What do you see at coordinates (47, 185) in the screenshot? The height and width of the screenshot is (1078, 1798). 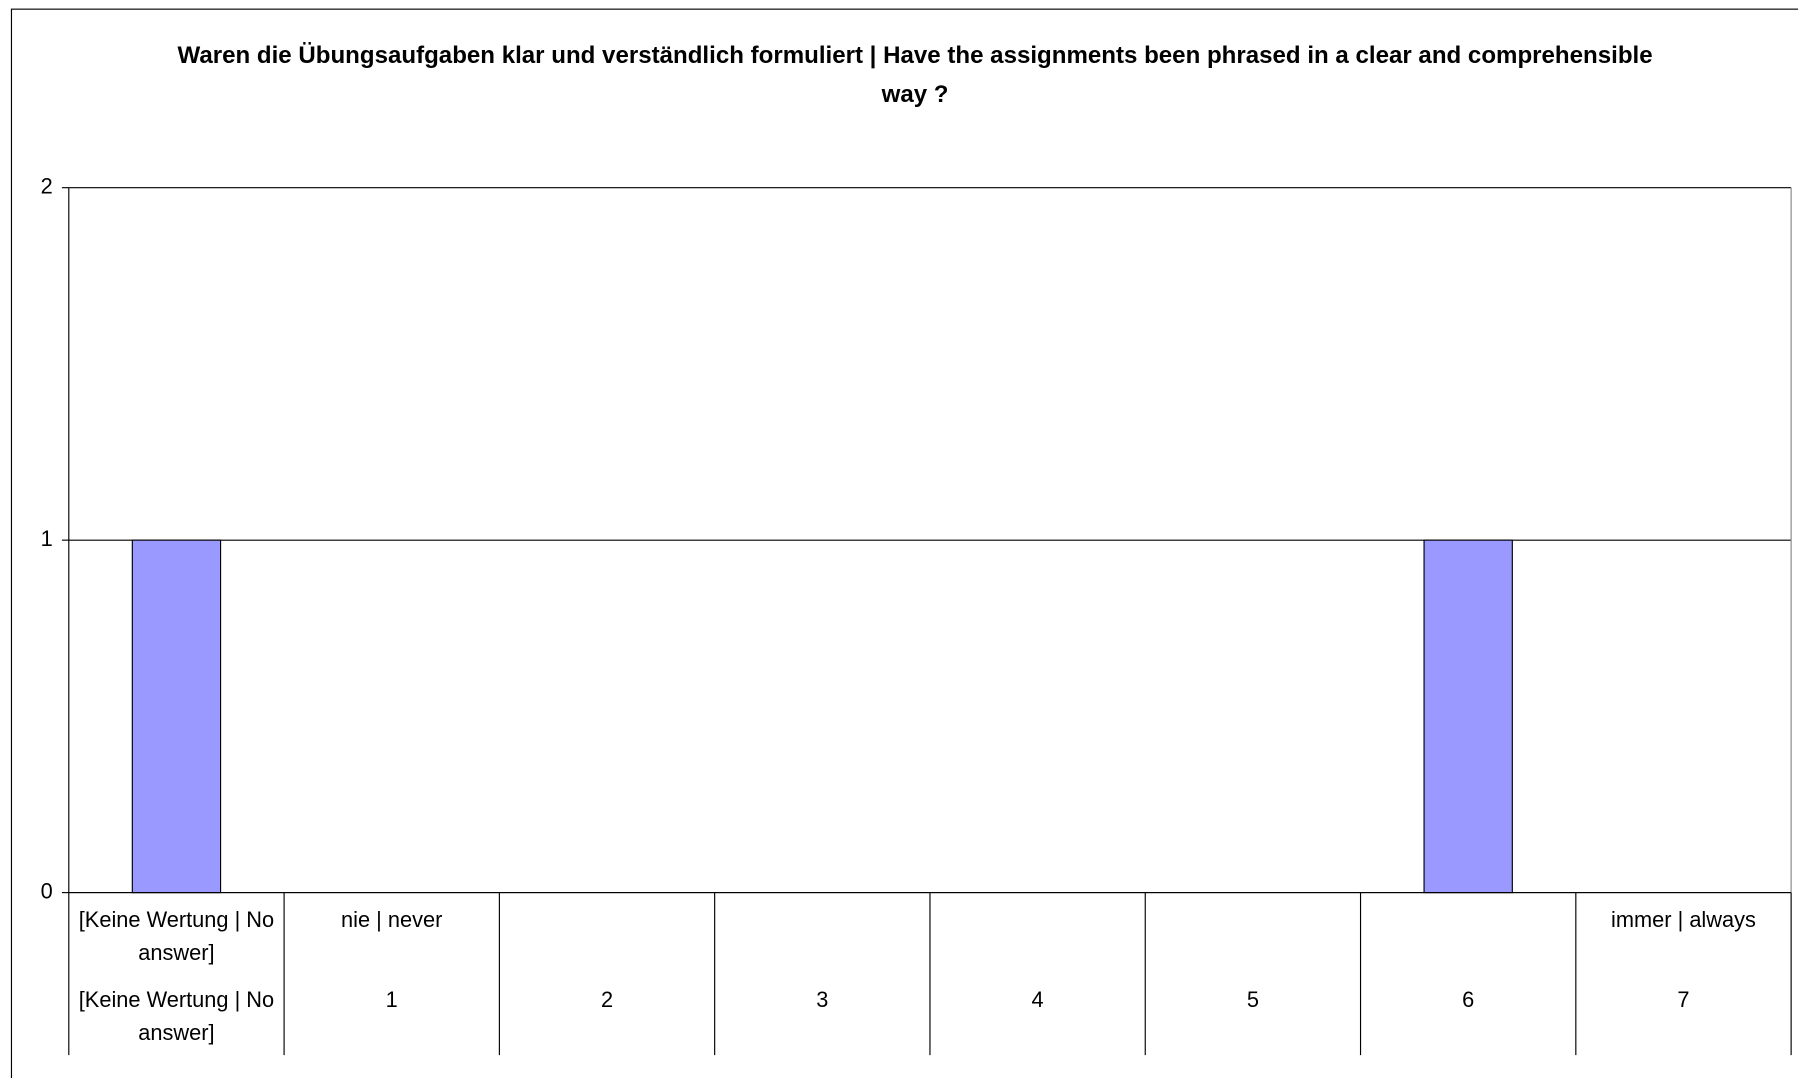 I see `y-tick-label: 2` at bounding box center [47, 185].